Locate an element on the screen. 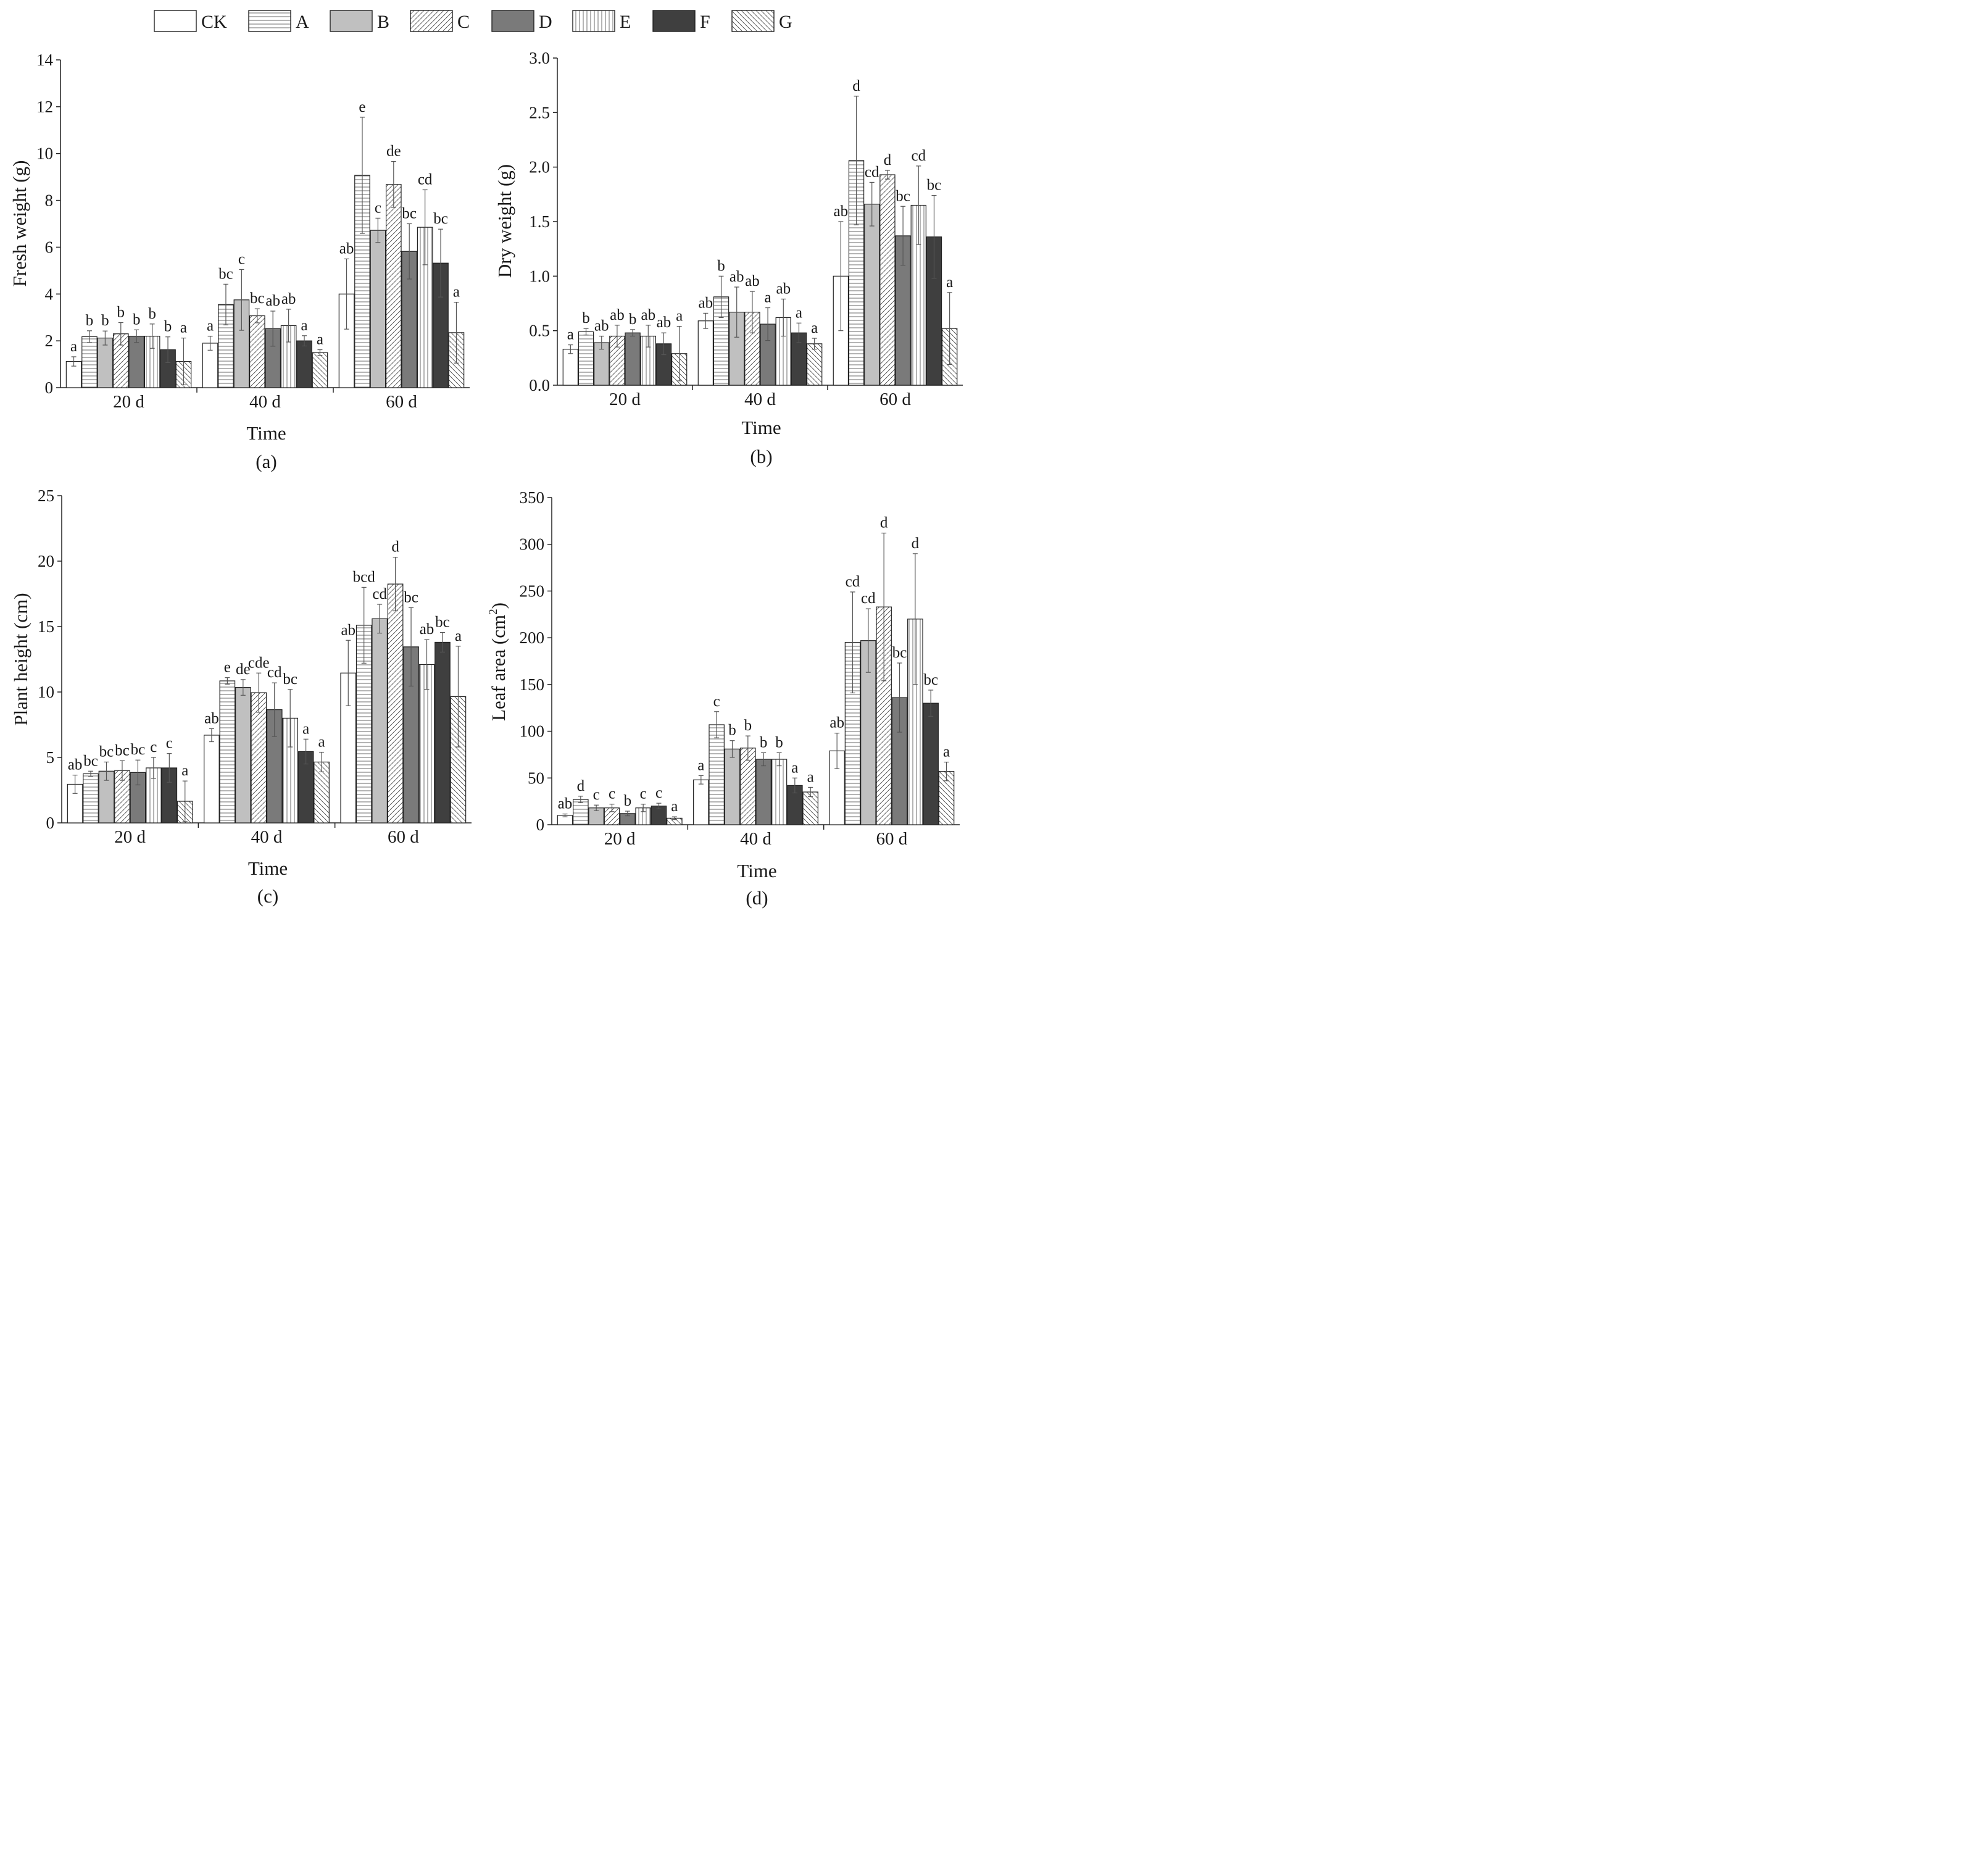 The height and width of the screenshot is (1876, 1983). y-tick-label: 150 is located at coordinates (533, 684).